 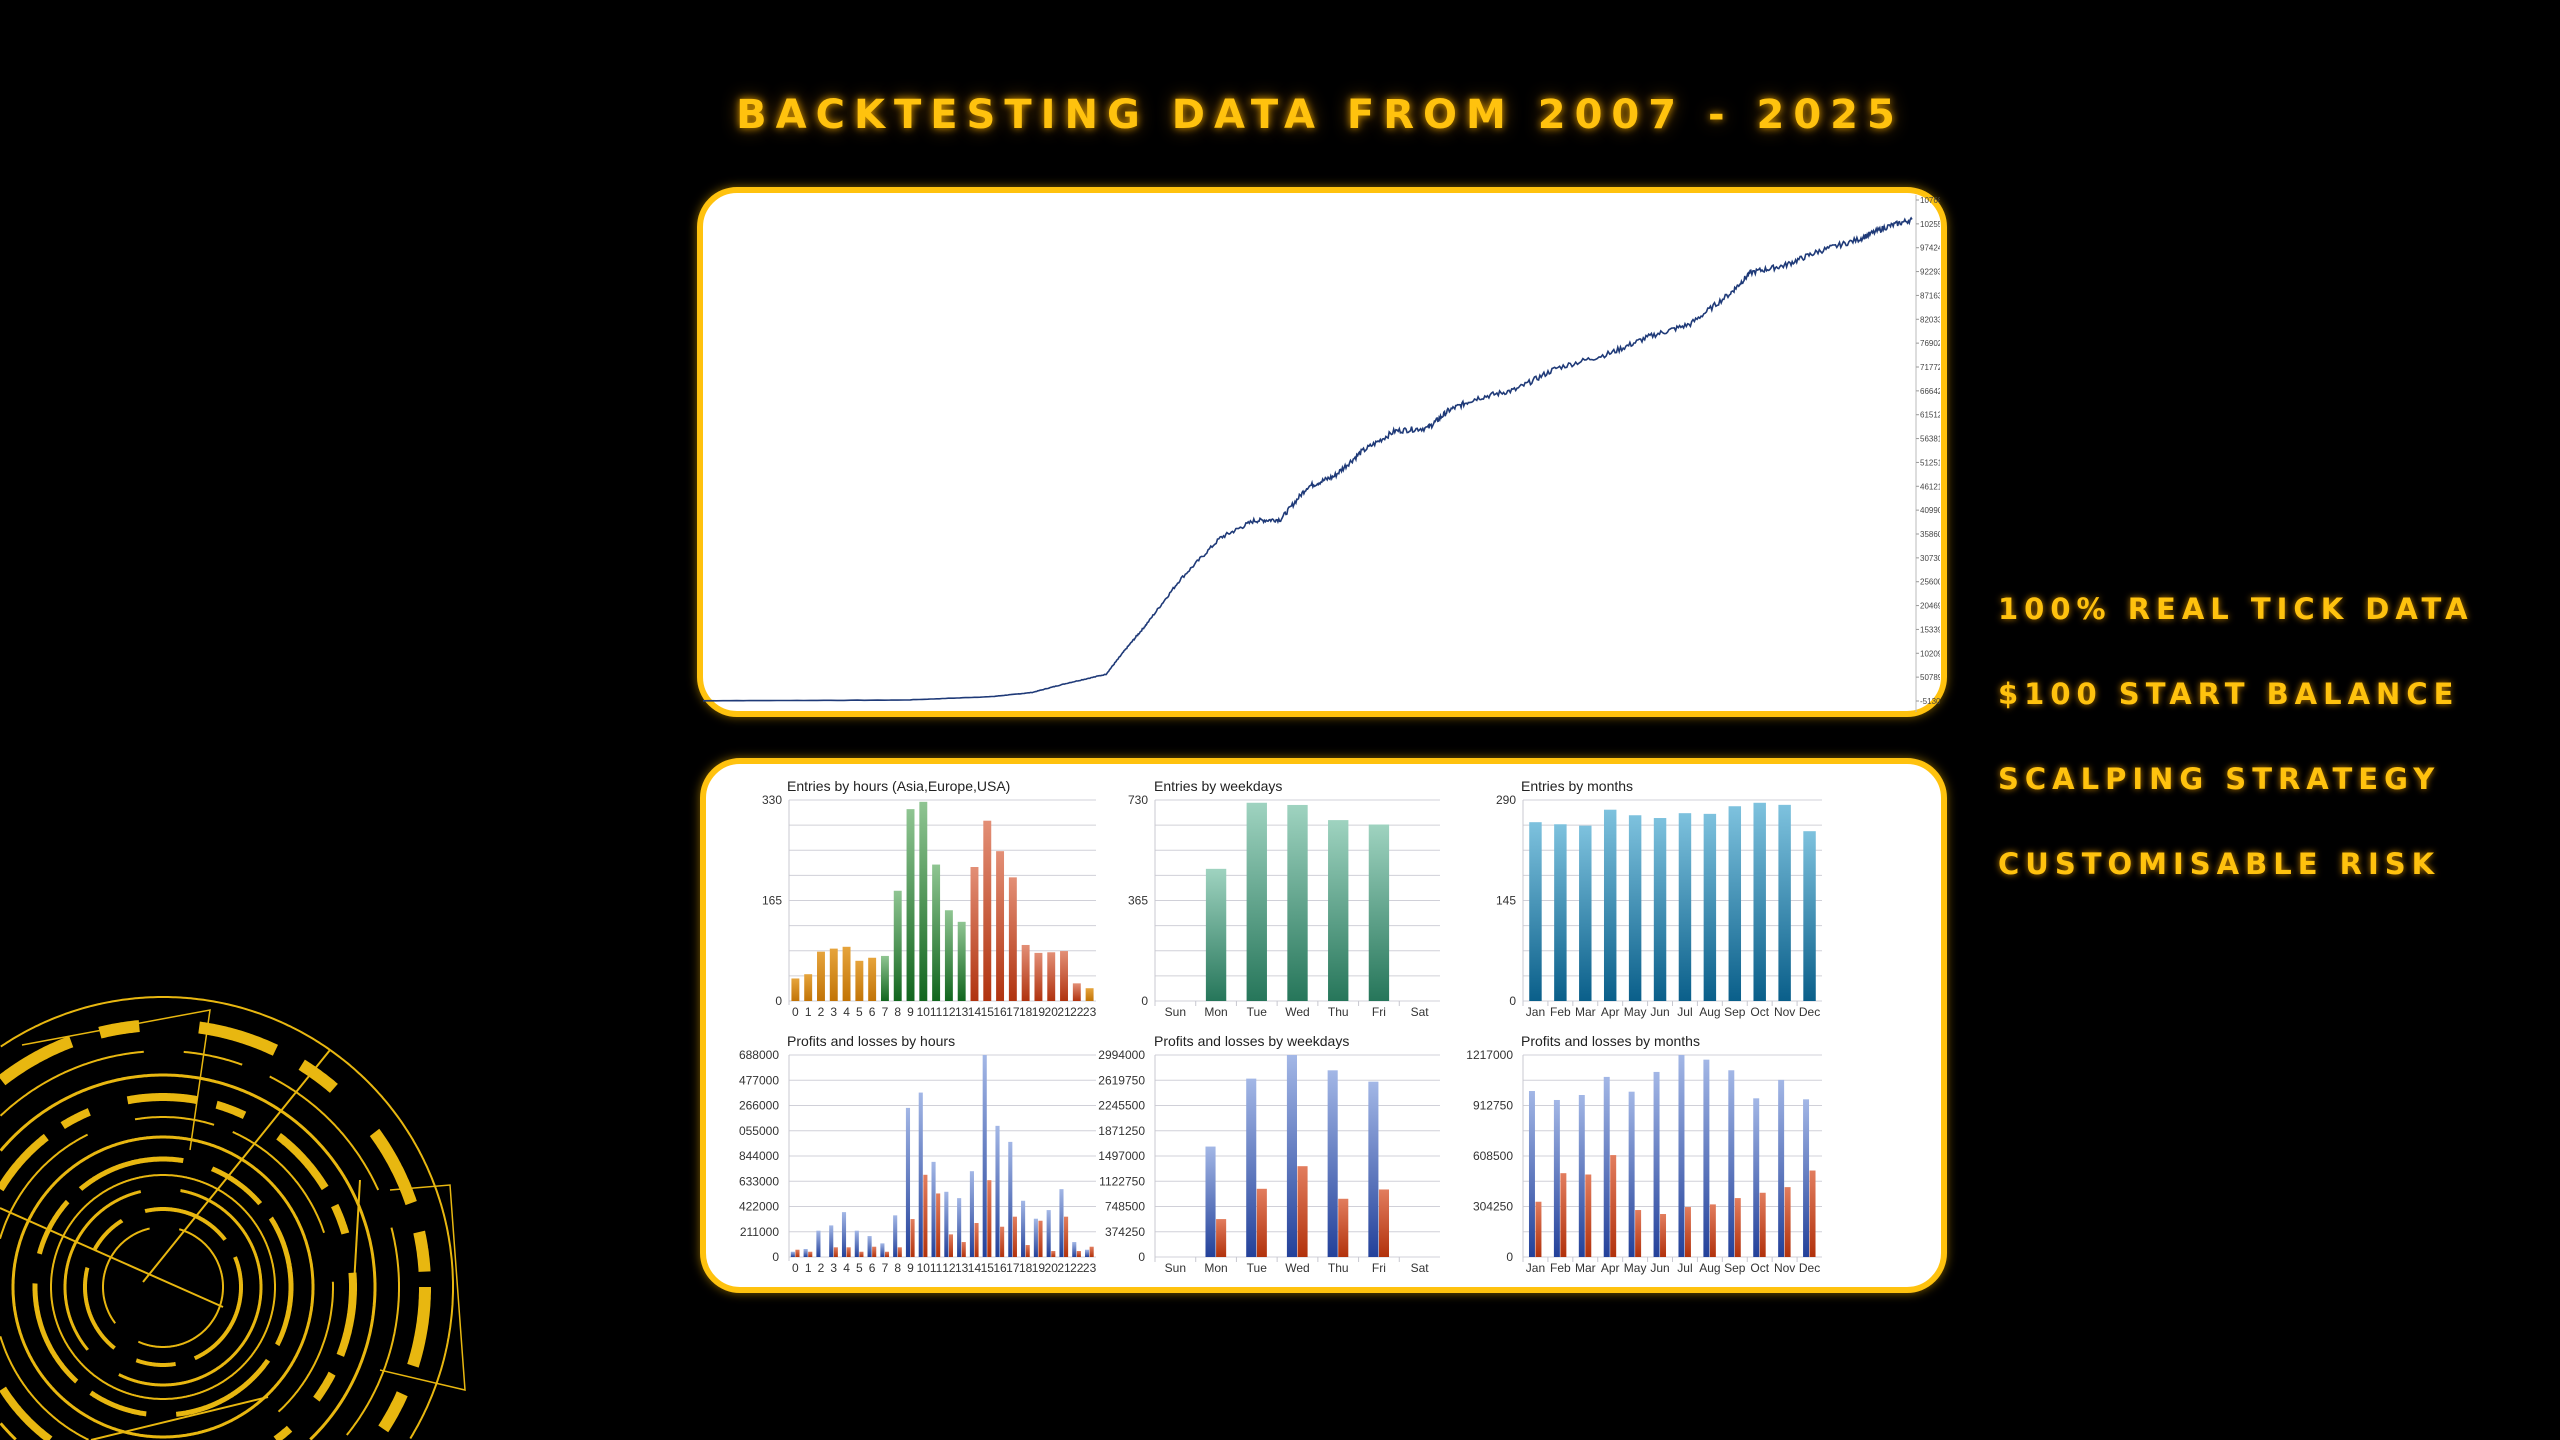 What do you see at coordinates (1936, 606) in the screenshot?
I see `equity-y-tick-label: 2046982` at bounding box center [1936, 606].